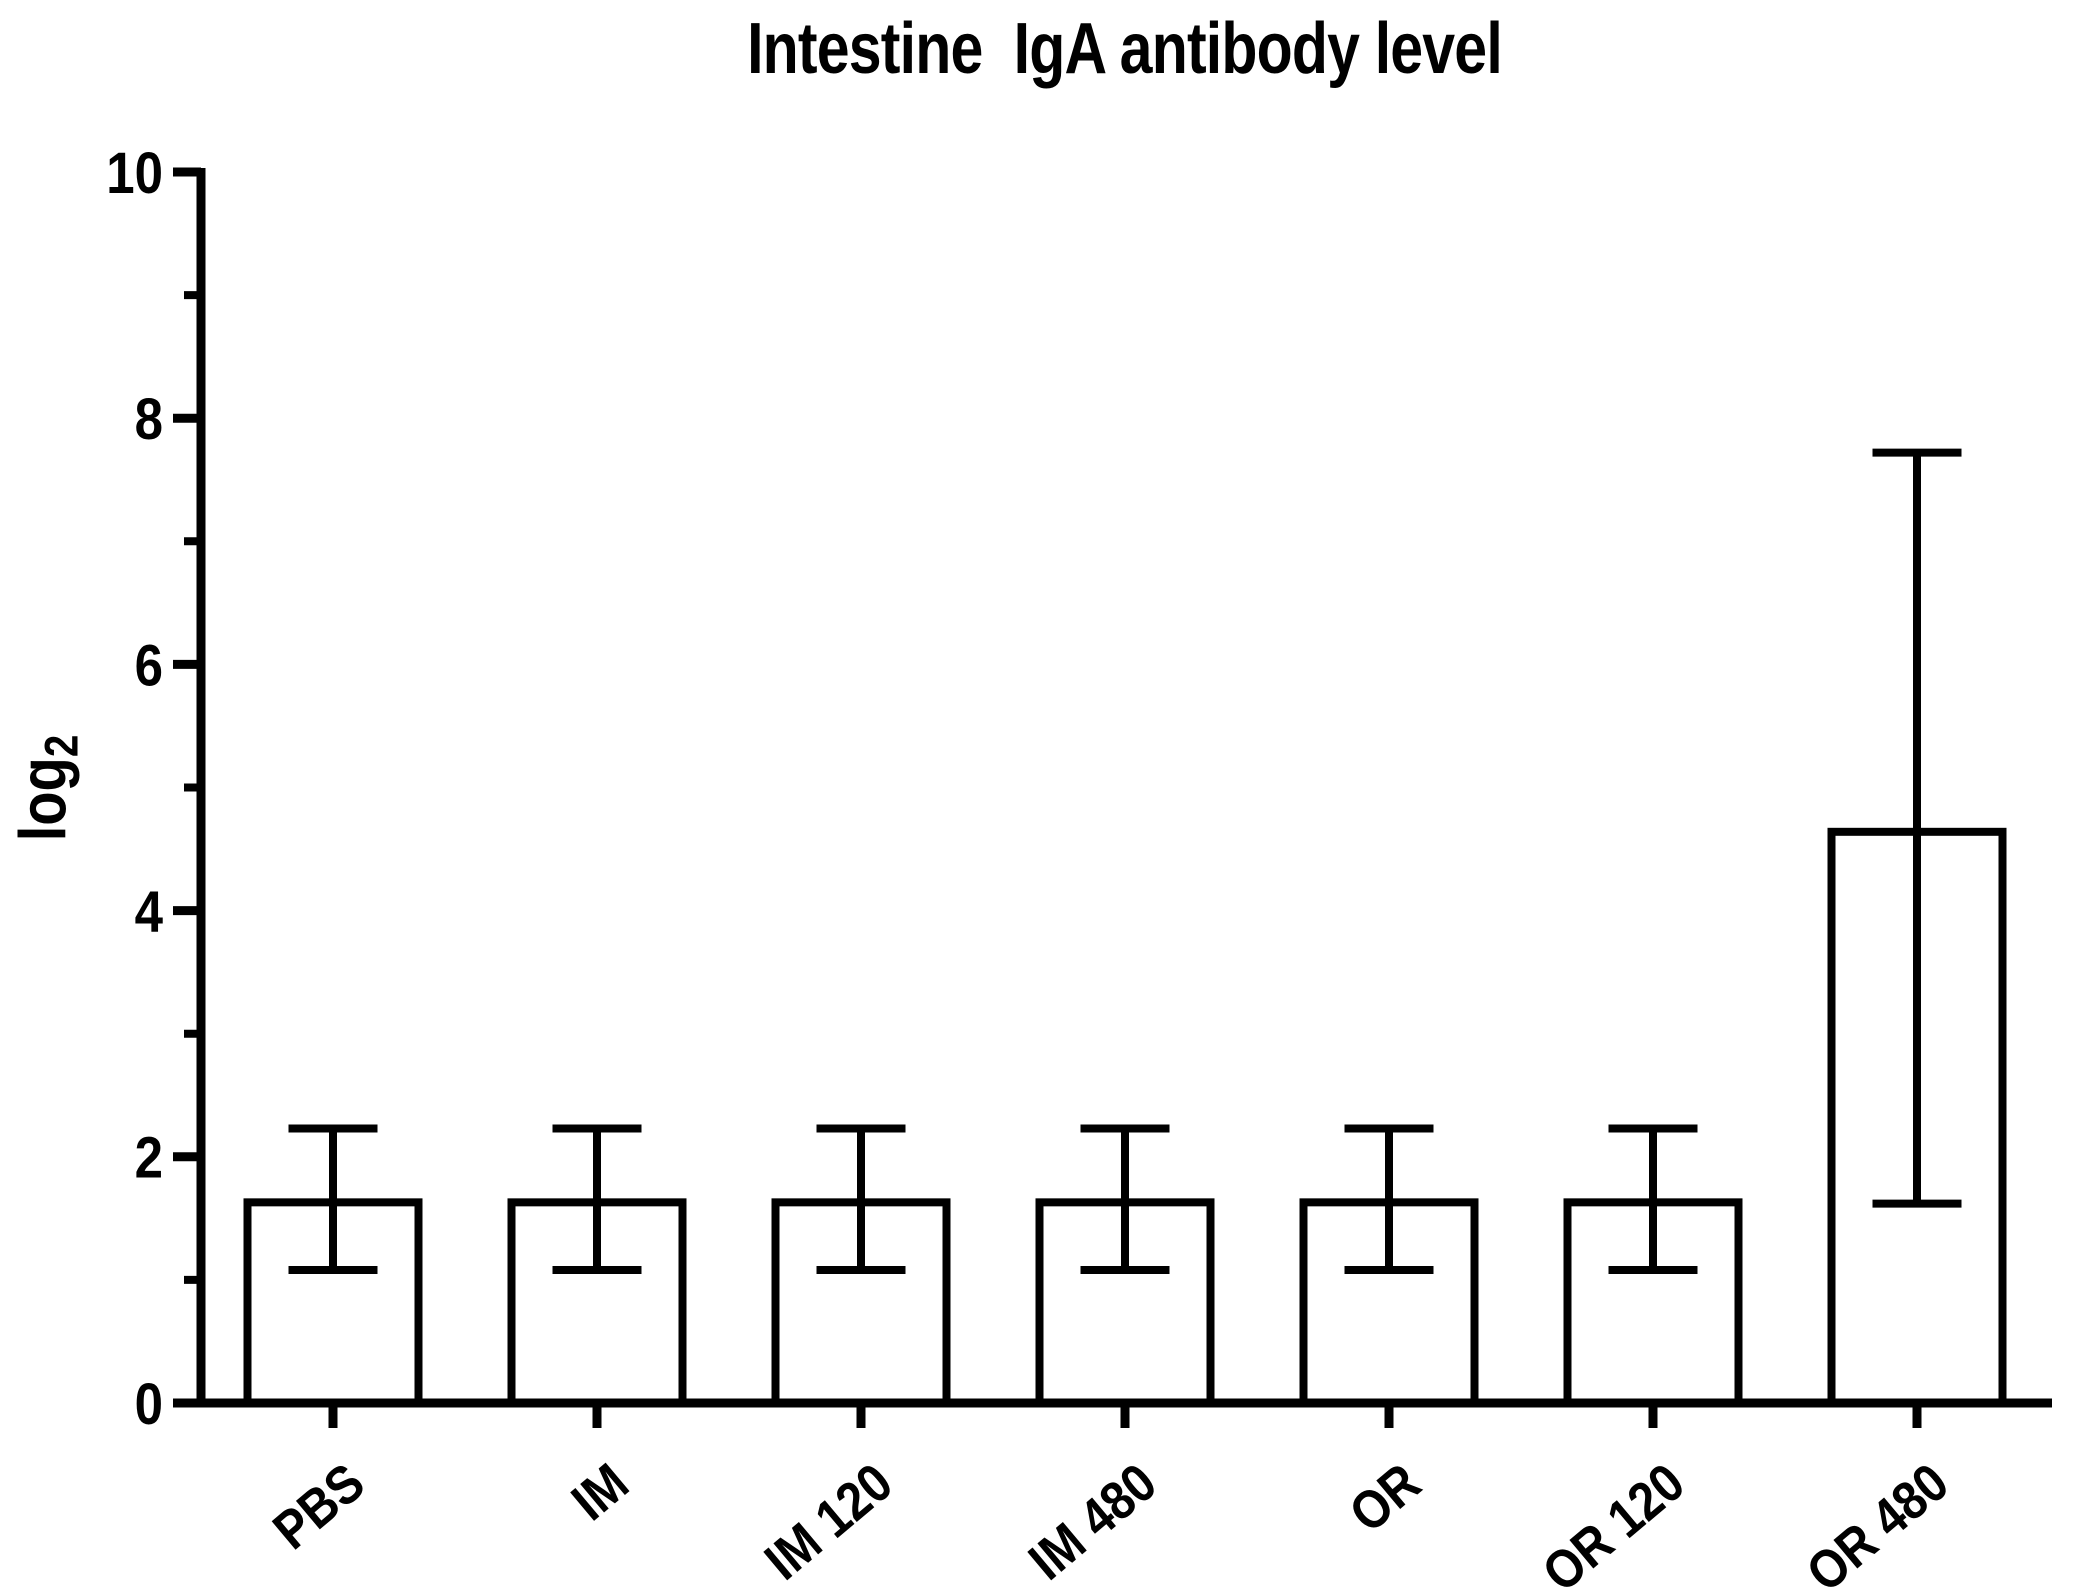  I want to click on x-category-label-or: OR, so click(1385, 1498).